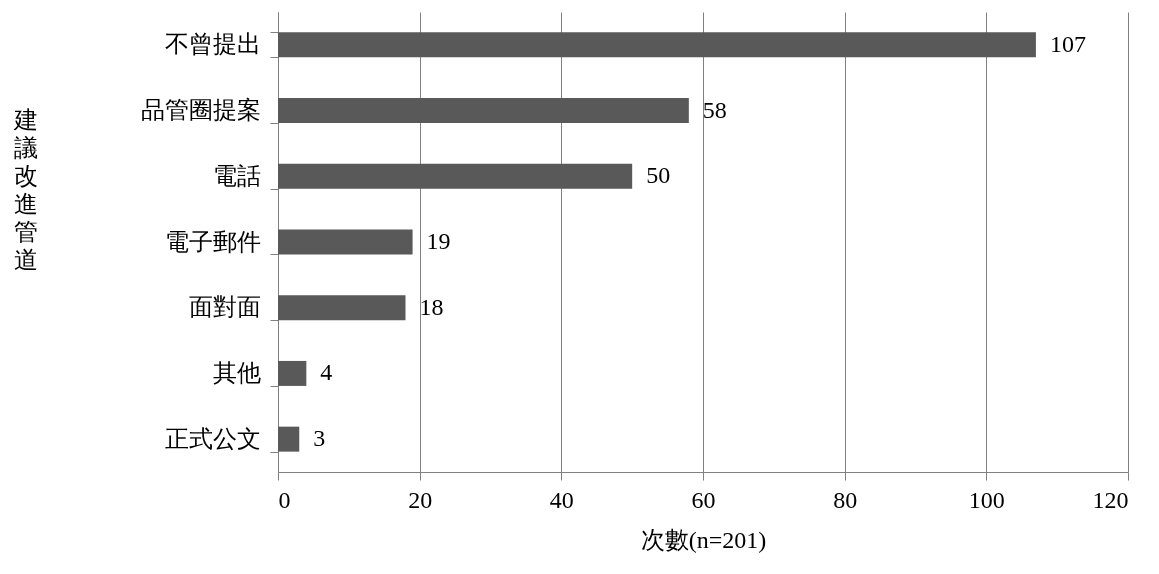 The height and width of the screenshot is (574, 1159). I want to click on data-label: 58, so click(714, 109).